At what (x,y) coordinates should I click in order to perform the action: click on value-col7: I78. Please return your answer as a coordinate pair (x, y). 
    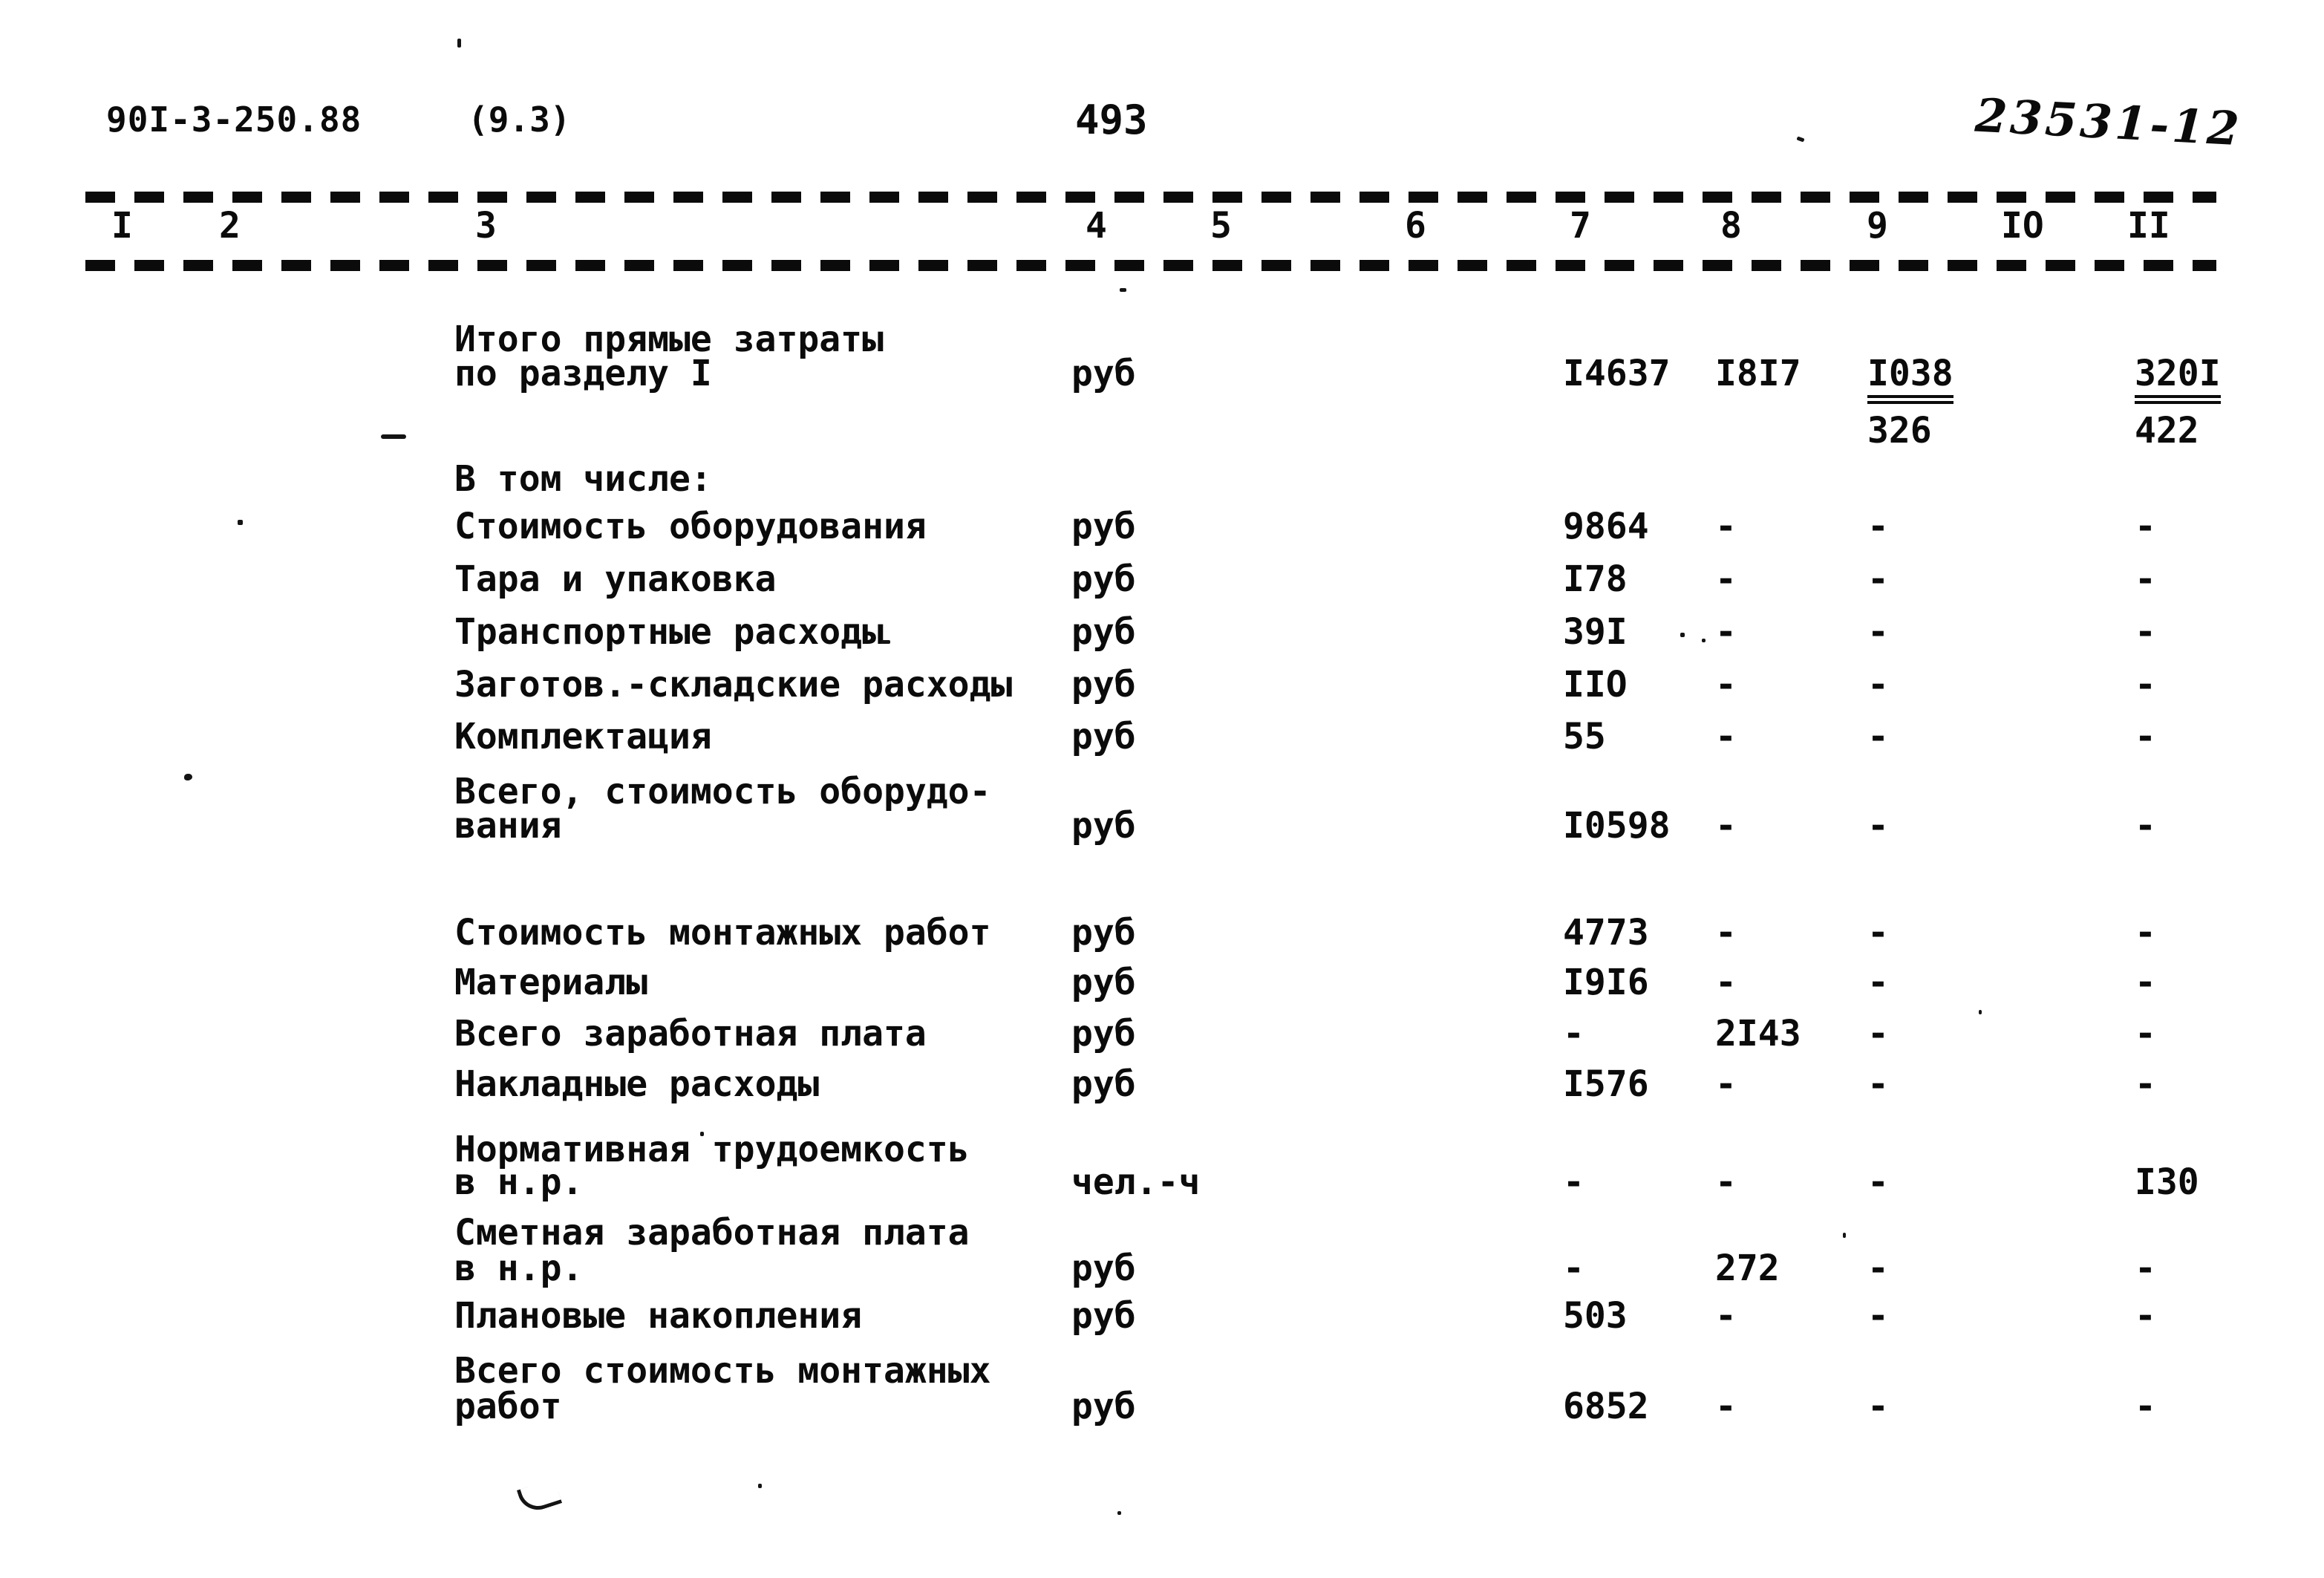
    Looking at the image, I should click on (1595, 579).